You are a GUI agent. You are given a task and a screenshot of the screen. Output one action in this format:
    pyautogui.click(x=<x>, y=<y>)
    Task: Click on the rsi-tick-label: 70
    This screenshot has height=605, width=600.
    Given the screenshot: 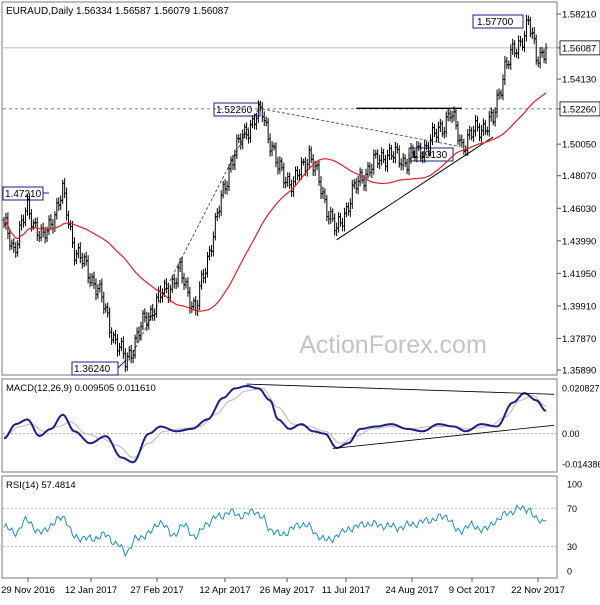 What is the action you would take?
    pyautogui.click(x=572, y=509)
    